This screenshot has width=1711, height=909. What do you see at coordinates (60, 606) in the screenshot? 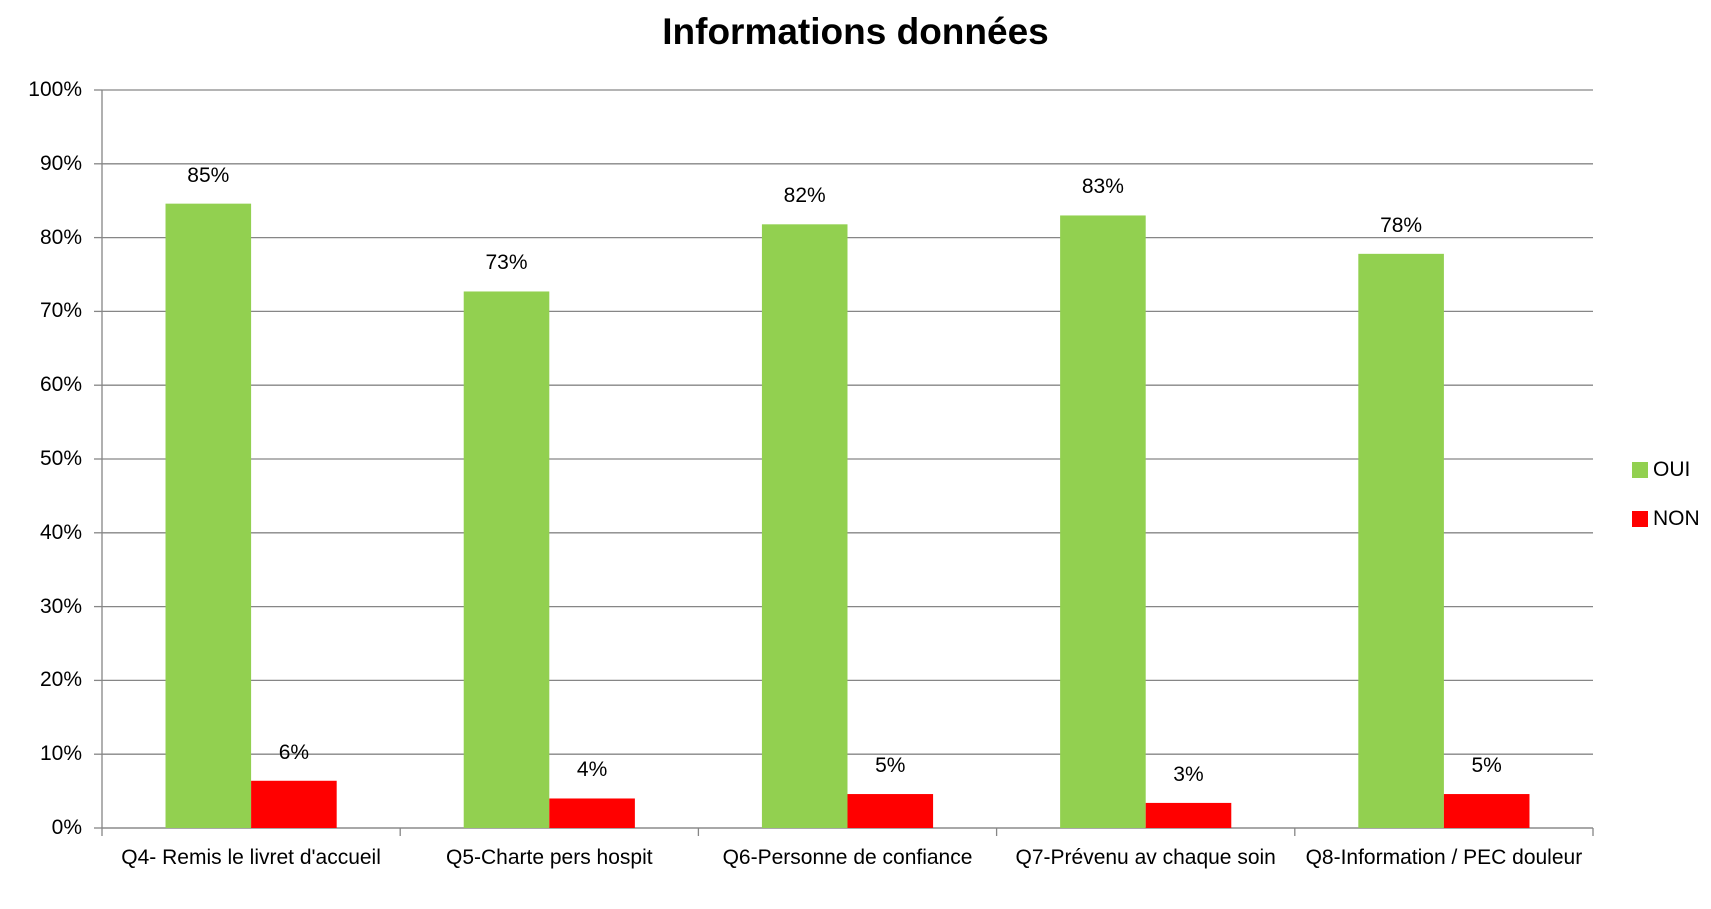
I see `y-tick-label: 30%` at bounding box center [60, 606].